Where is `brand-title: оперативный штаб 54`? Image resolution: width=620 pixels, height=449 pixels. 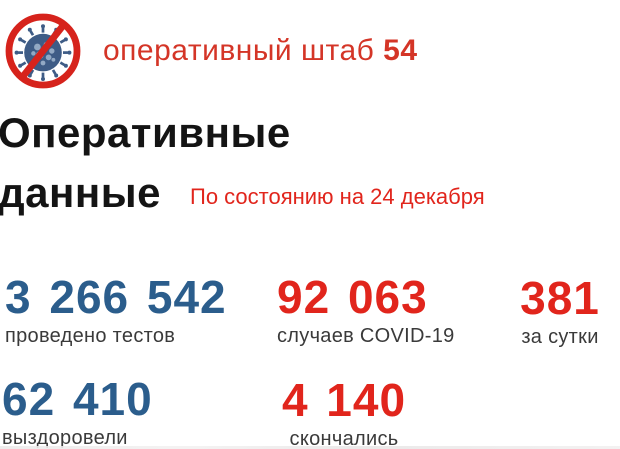 brand-title: оперативный штаб 54 is located at coordinates (260, 51).